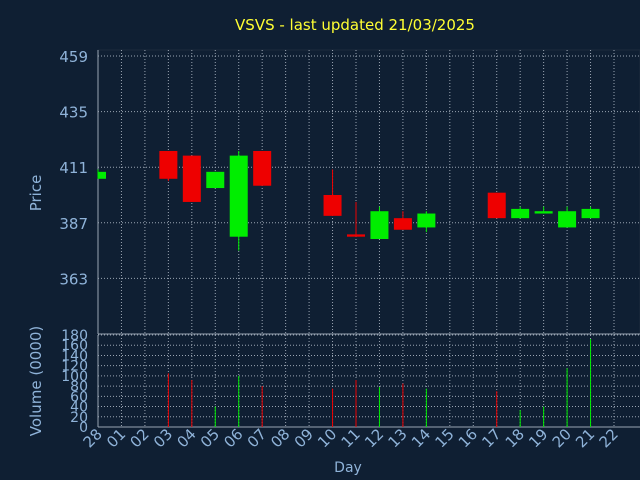  What do you see at coordinates (79, 408) in the screenshot?
I see `volume-tick-label: 40` at bounding box center [79, 408].